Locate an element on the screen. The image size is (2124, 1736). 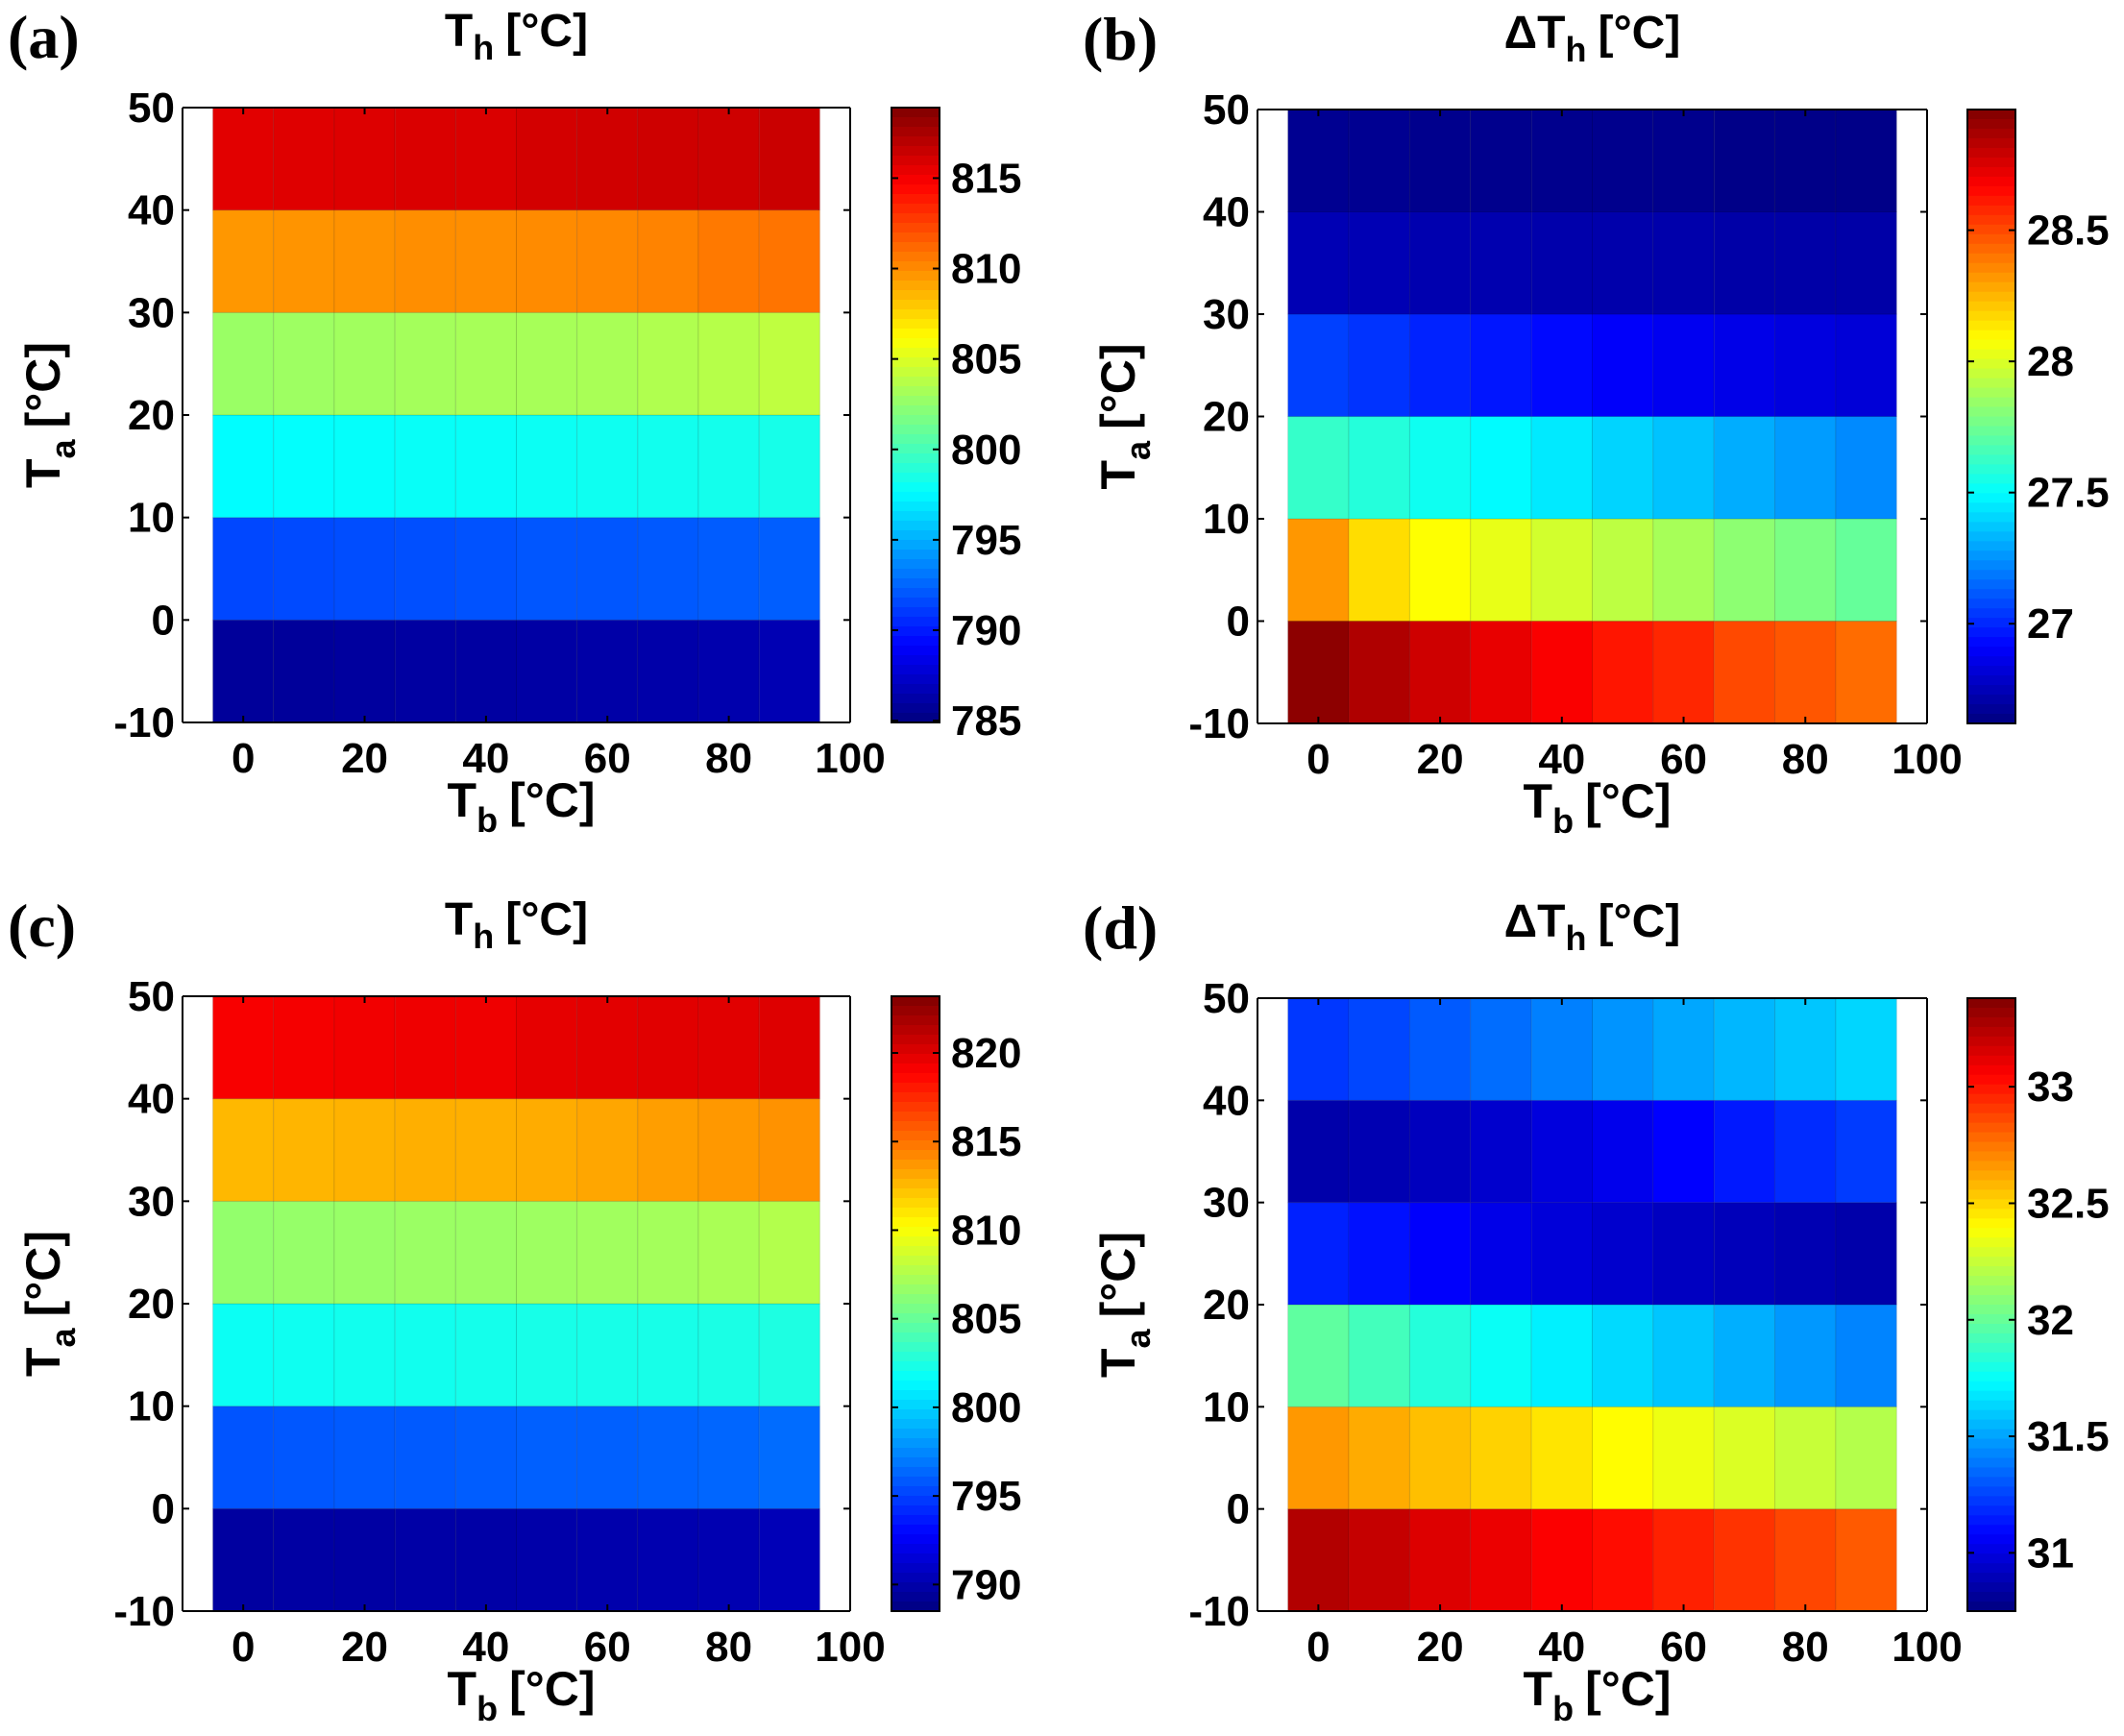
heatmap-cell: 31.08 is located at coordinates (1683, 1151).